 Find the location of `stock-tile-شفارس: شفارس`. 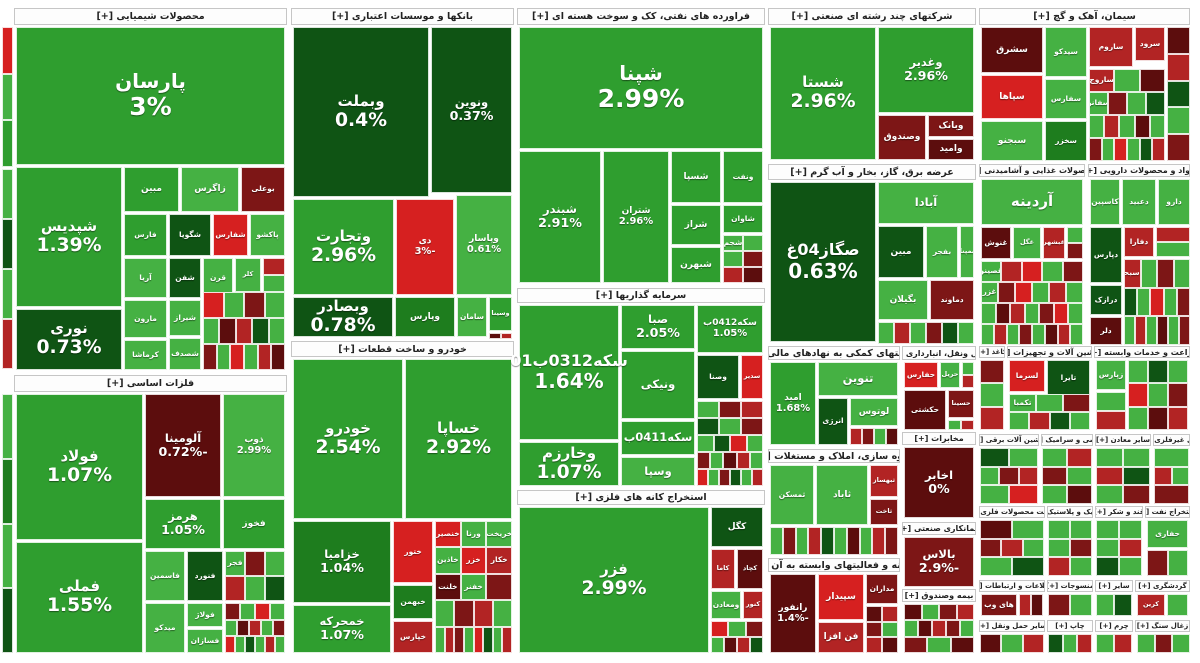

stock-tile-شفارس: شفارس is located at coordinates (230, 235).